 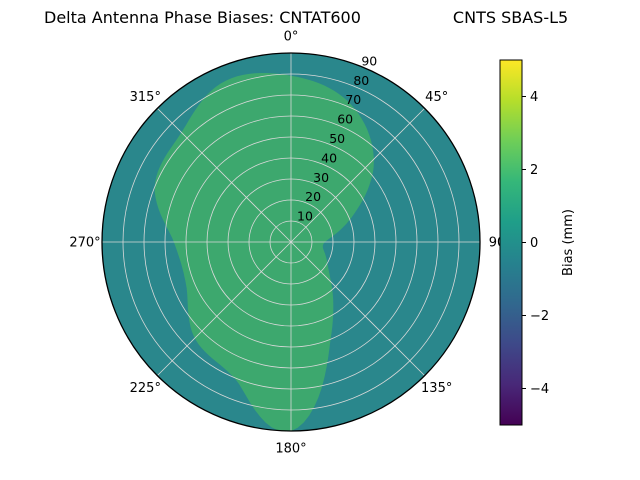 What do you see at coordinates (511, 242) in the screenshot?
I see `colorbar-gradient` at bounding box center [511, 242].